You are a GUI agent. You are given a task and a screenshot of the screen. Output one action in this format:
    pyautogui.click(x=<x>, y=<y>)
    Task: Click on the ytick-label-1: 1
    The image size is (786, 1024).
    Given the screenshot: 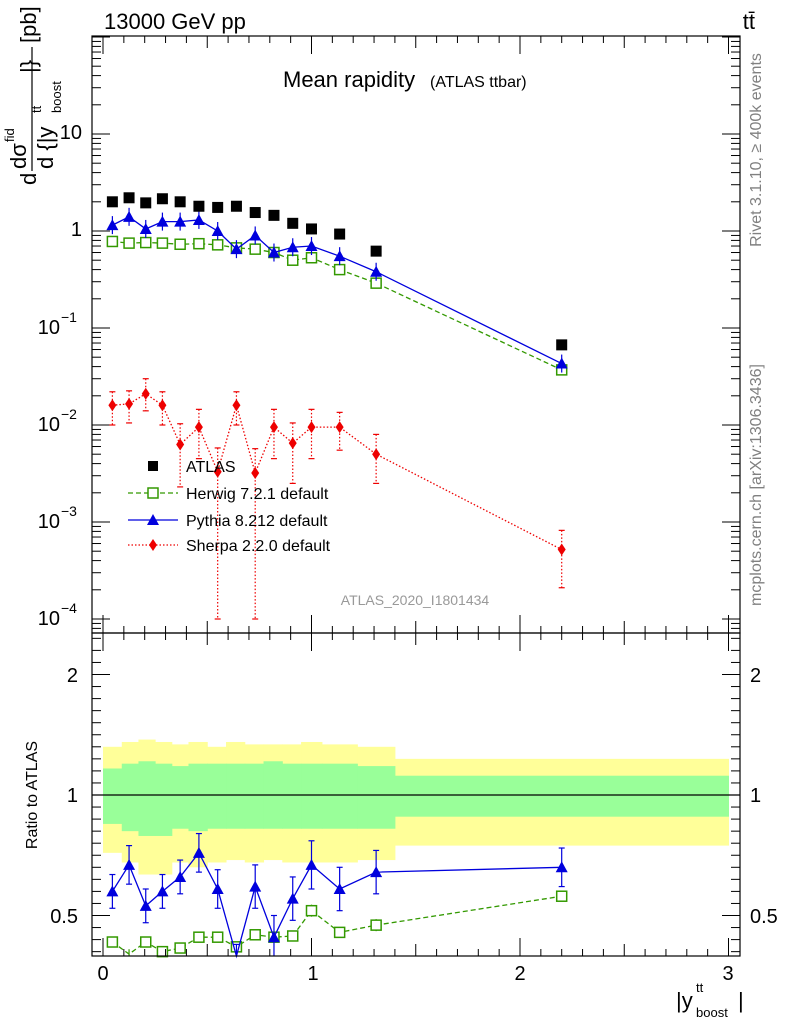 What is the action you would take?
    pyautogui.click(x=76, y=230)
    